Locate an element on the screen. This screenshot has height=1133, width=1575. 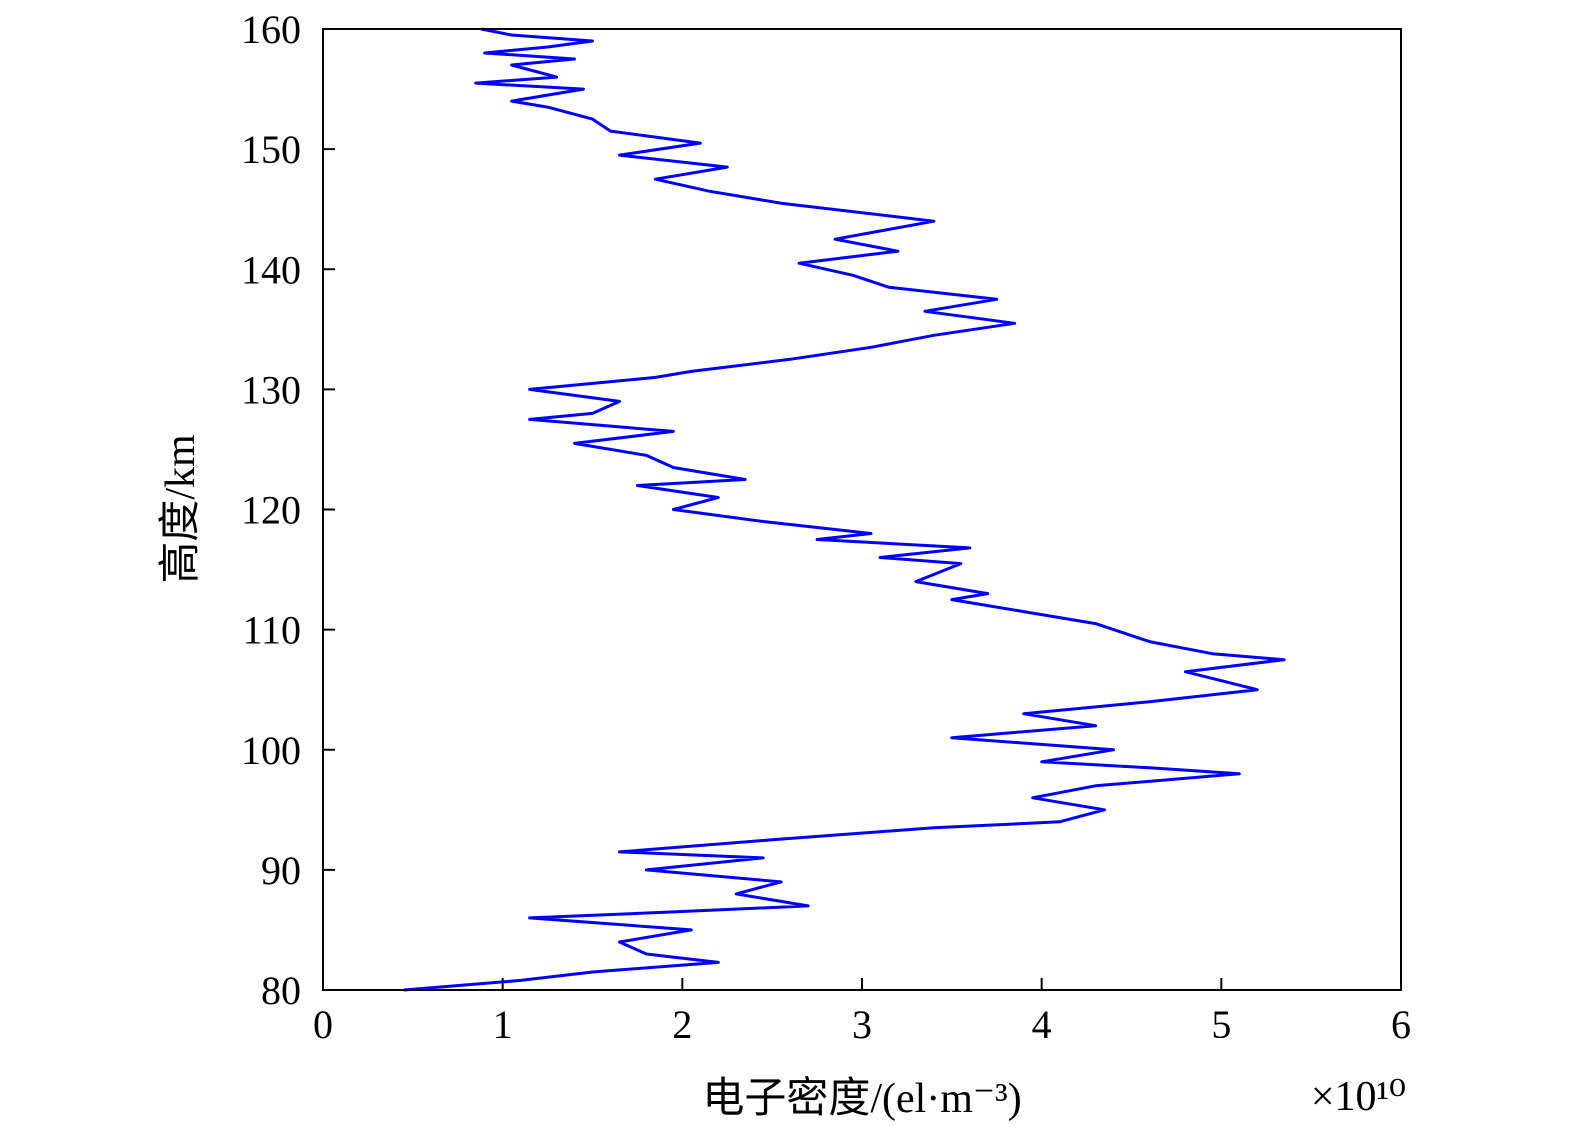
x-tick-label: 2 is located at coordinates (682, 1024).